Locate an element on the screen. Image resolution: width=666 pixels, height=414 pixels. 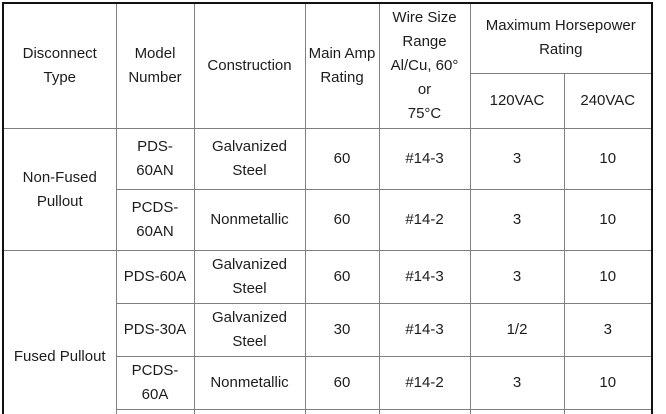
cell-hp-240vac: 3 is located at coordinates (608, 330).